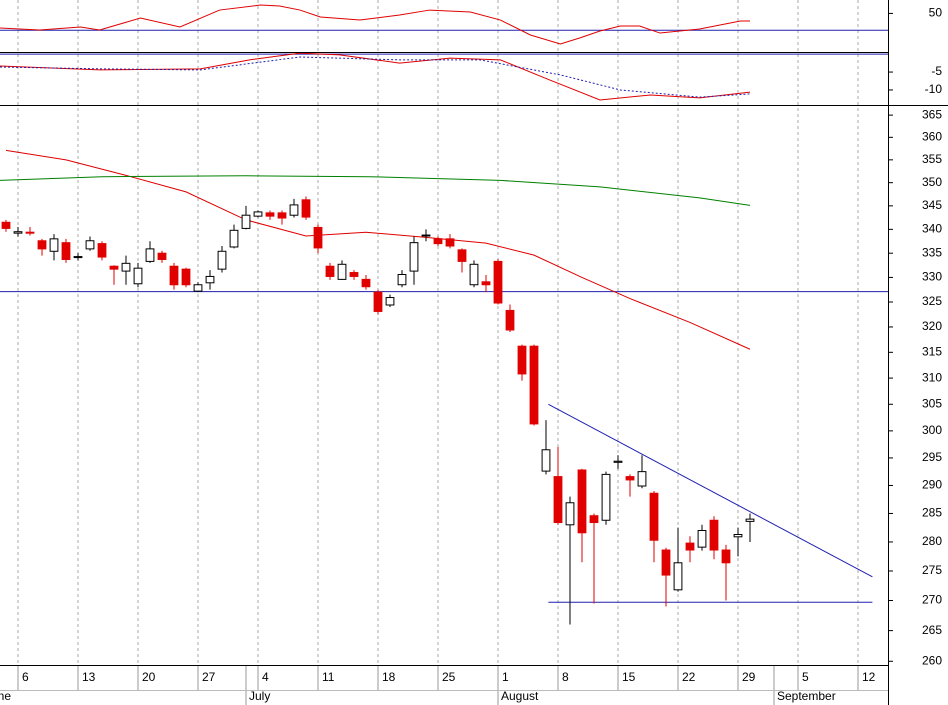  What do you see at coordinates (710, 490) in the screenshot?
I see `trend-line` at bounding box center [710, 490].